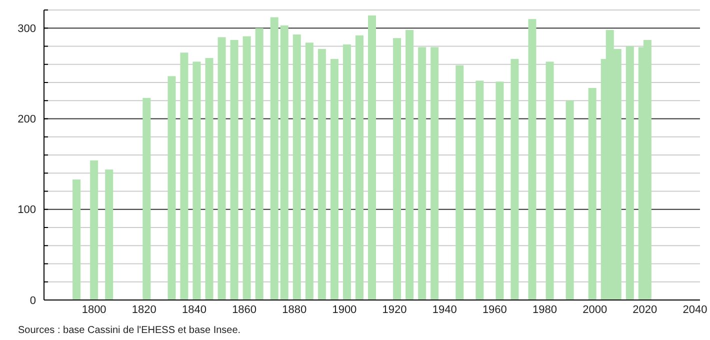  What do you see at coordinates (27, 210) in the screenshot?
I see `y-tick-label: 100` at bounding box center [27, 210].